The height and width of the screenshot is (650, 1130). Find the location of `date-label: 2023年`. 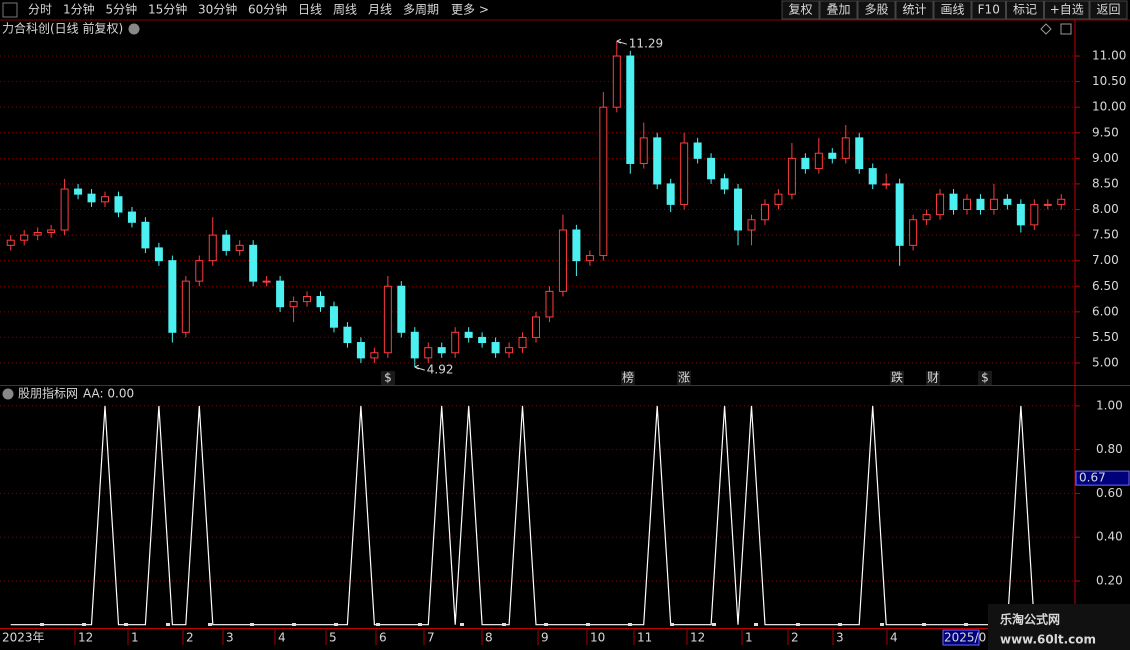

date-label: 2023年 is located at coordinates (23, 638).